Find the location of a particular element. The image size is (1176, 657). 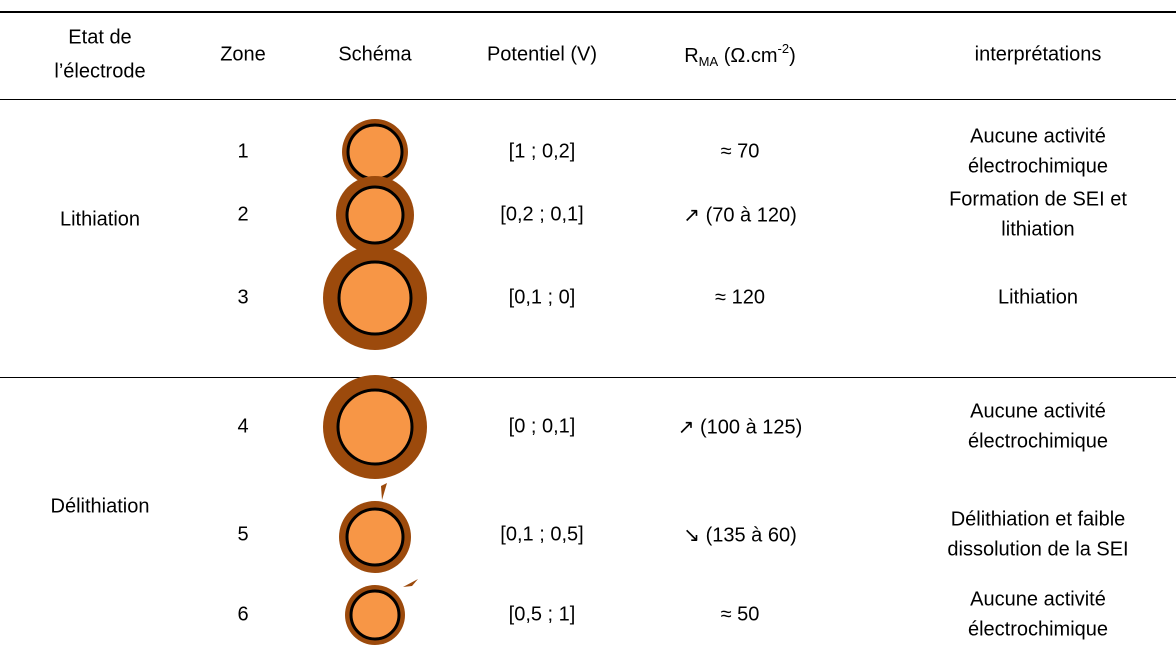

header-part: R is located at coordinates (691, 56).